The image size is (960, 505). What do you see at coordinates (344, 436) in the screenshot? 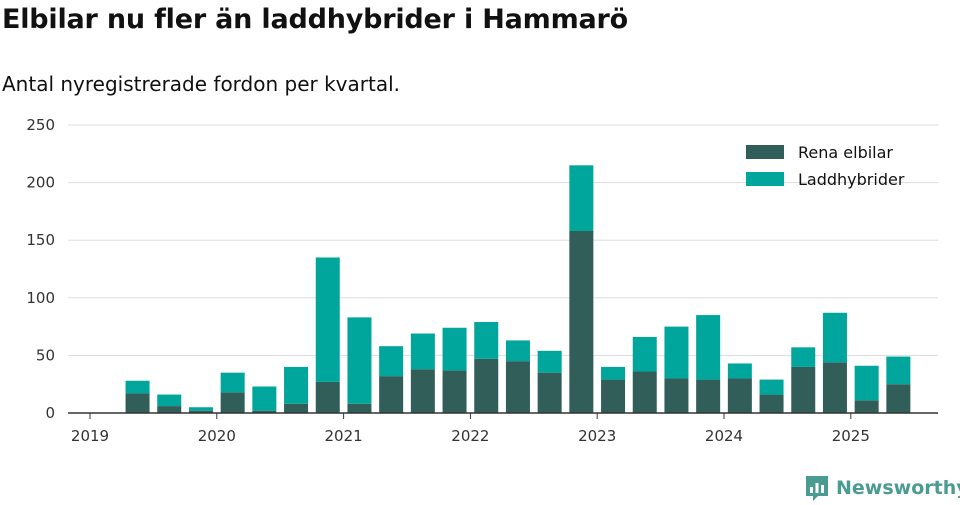
I see `x-tick-label: 2021` at bounding box center [344, 436].